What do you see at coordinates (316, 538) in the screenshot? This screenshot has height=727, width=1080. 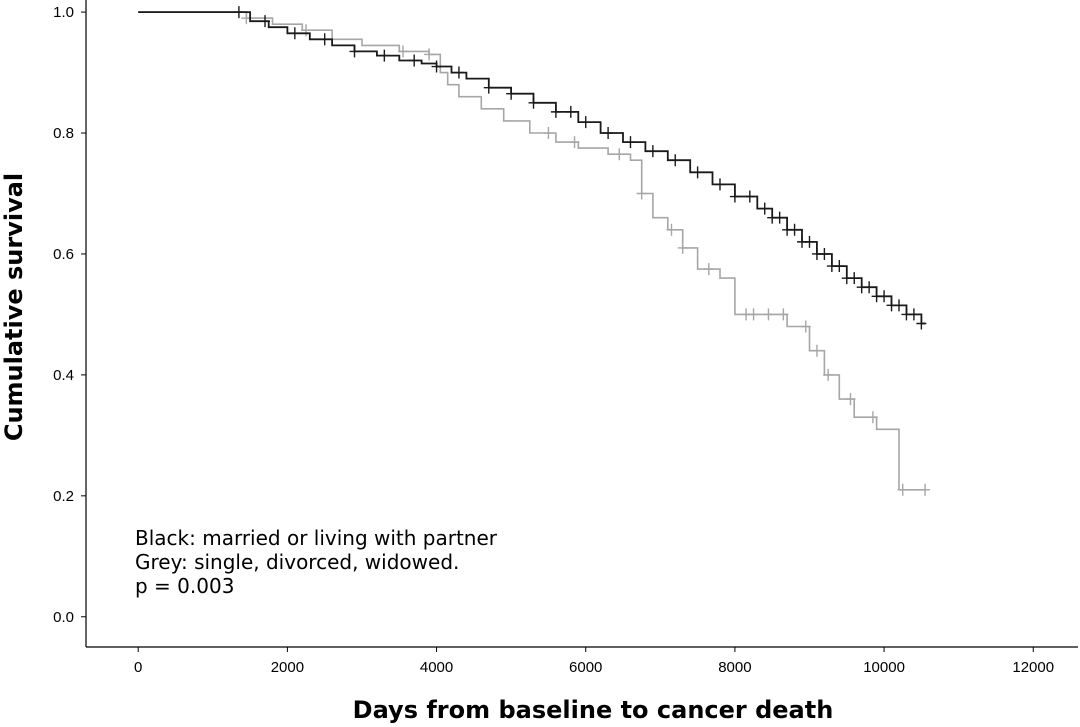 I see `annotation-line-1: Black: married or living with partner` at bounding box center [316, 538].